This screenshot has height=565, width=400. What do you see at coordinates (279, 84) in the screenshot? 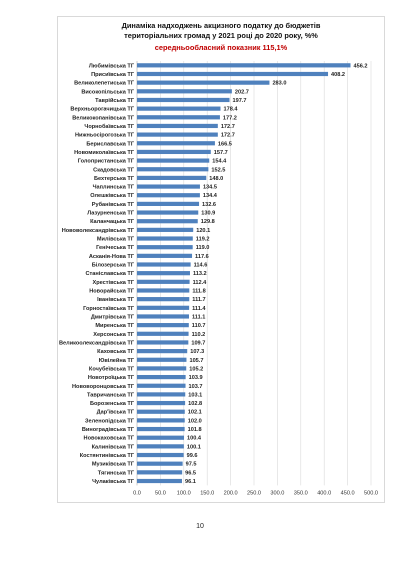
I see `value-label: 283.0` at bounding box center [279, 84].